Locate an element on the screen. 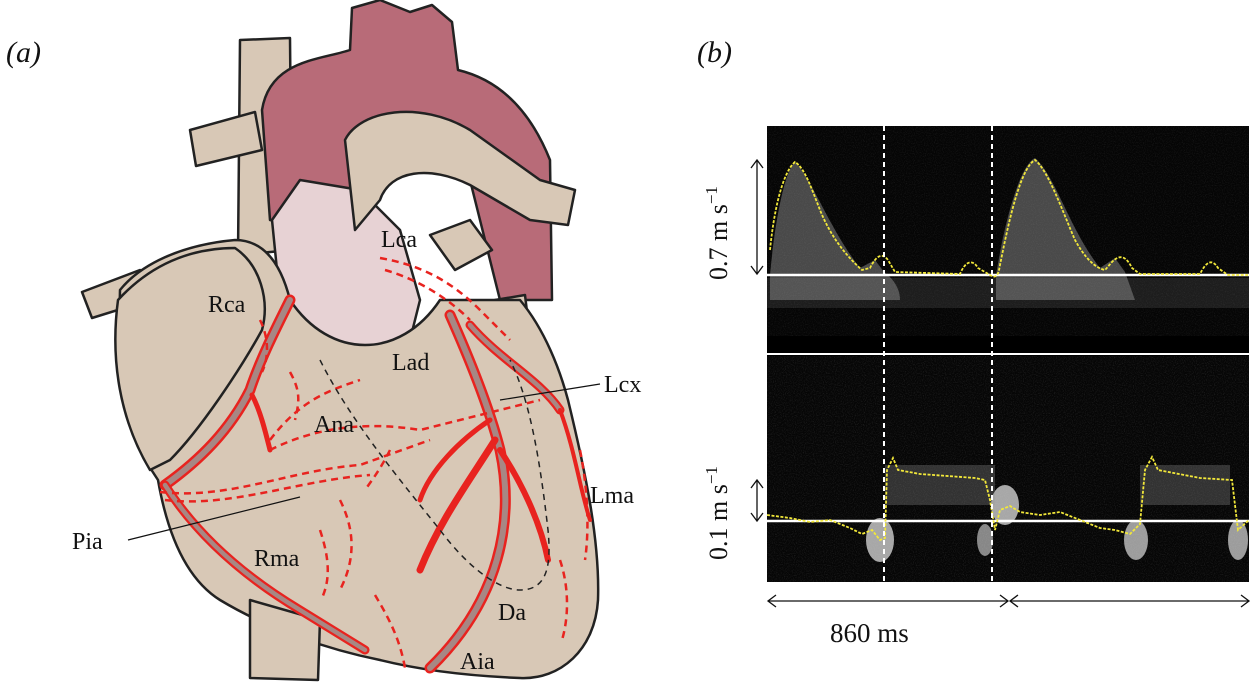 This screenshot has width=1251, height=689. bottom-scale-exponent: −1 is located at coordinates (711, 475).